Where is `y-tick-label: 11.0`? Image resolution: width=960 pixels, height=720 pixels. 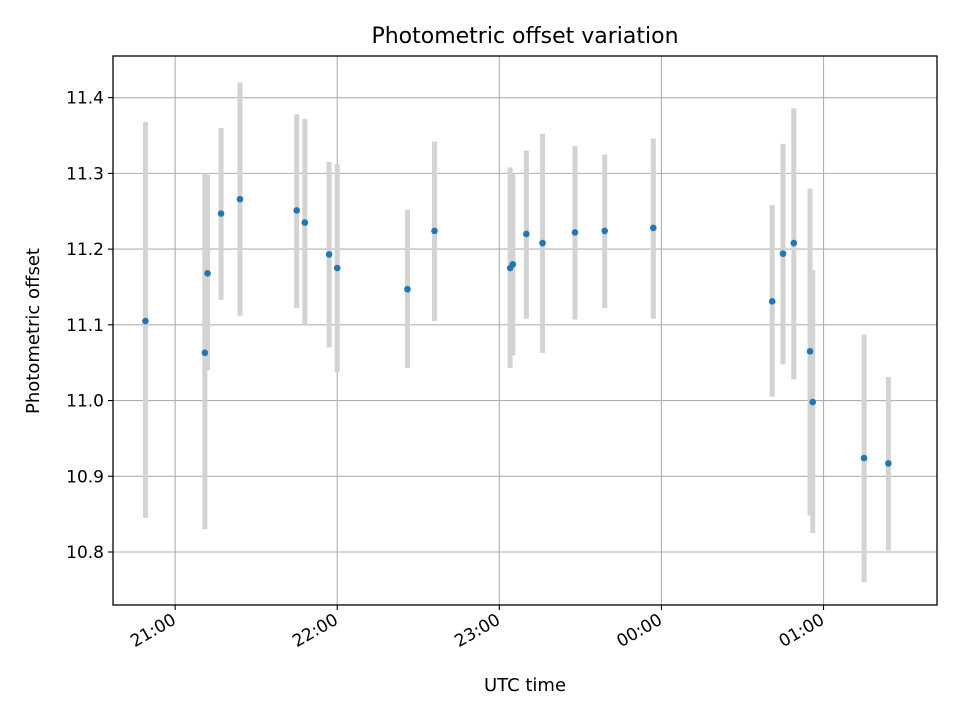 y-tick-label: 11.0 is located at coordinates (85, 402).